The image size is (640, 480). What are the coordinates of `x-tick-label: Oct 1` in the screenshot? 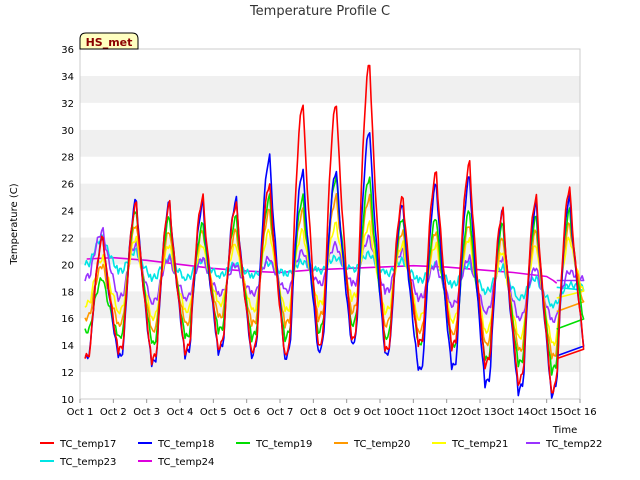 It's located at (80, 412).